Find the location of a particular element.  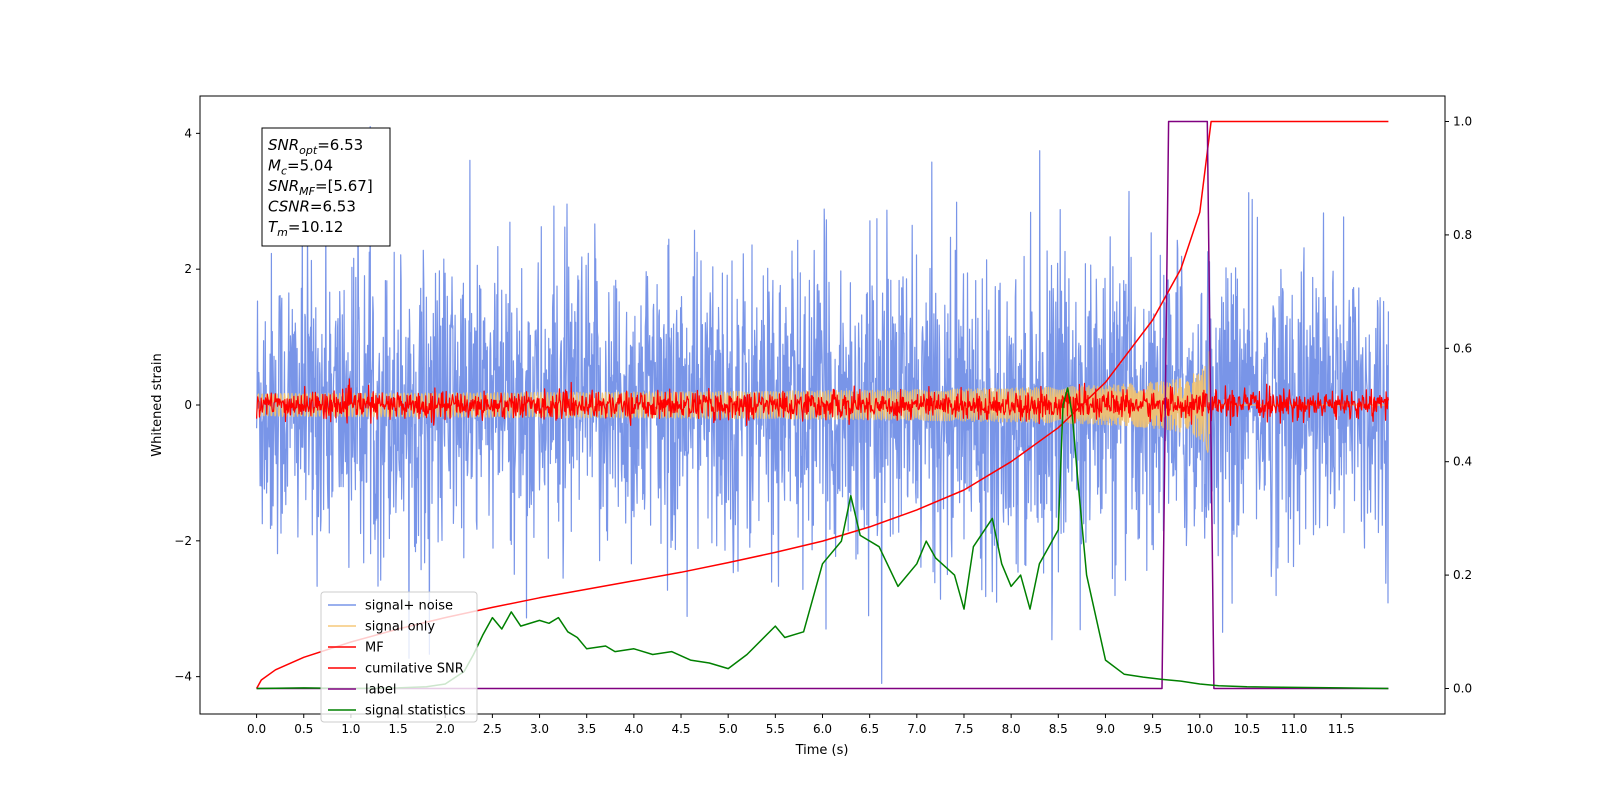

series-mf is located at coordinates (822, 402).